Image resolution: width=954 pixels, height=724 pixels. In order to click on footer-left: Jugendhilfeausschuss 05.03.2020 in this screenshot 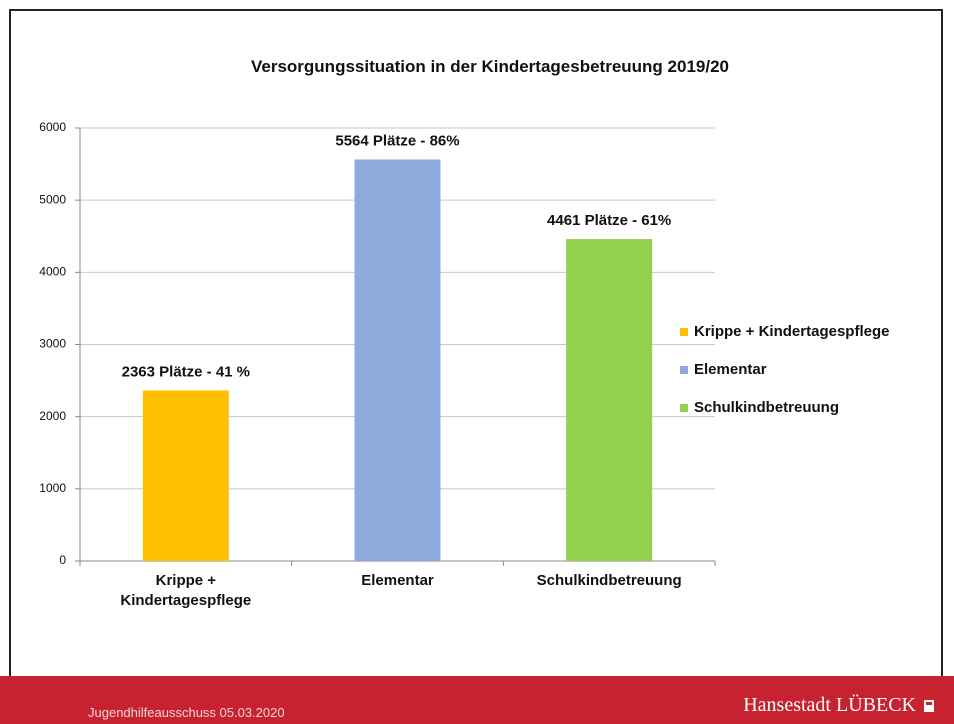, I will do `click(186, 712)`.